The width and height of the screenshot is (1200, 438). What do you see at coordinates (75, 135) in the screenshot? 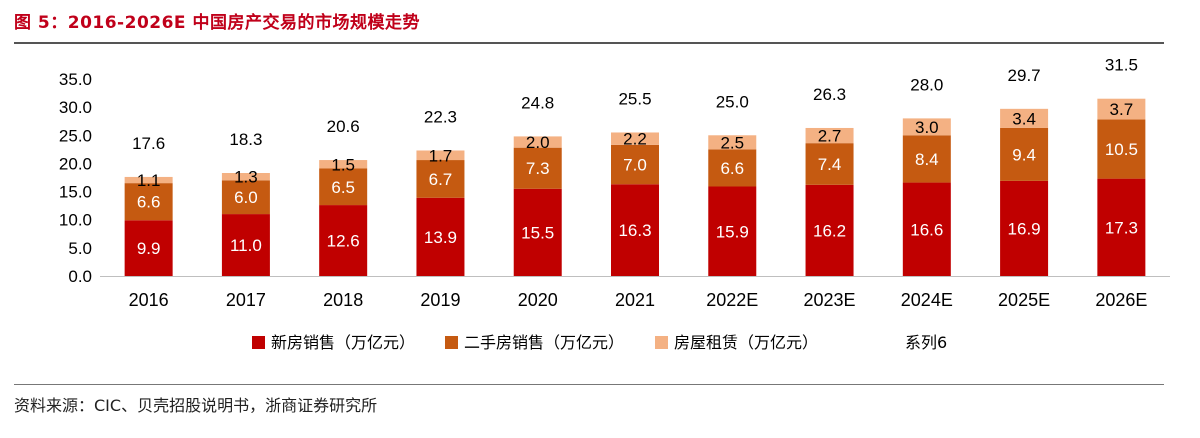
I see `y-tick-label: 25.0` at bounding box center [75, 135].